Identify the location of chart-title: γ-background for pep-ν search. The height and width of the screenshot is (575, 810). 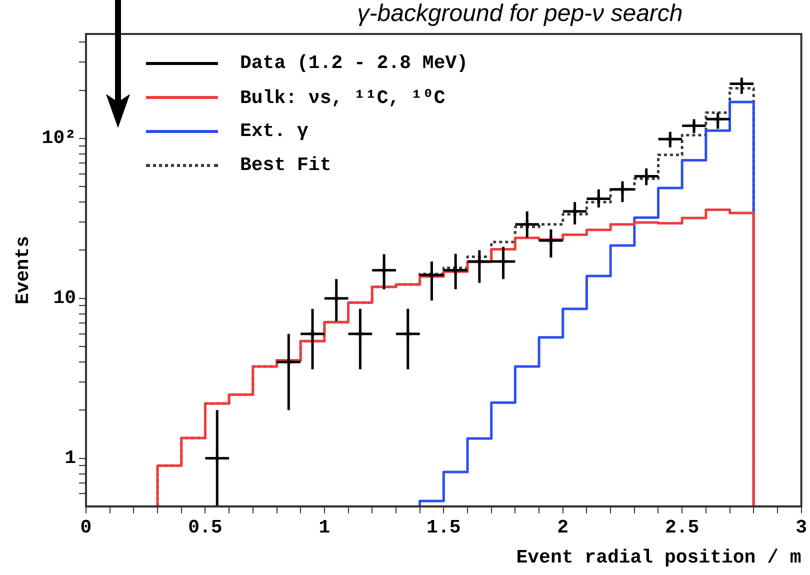
(520, 14).